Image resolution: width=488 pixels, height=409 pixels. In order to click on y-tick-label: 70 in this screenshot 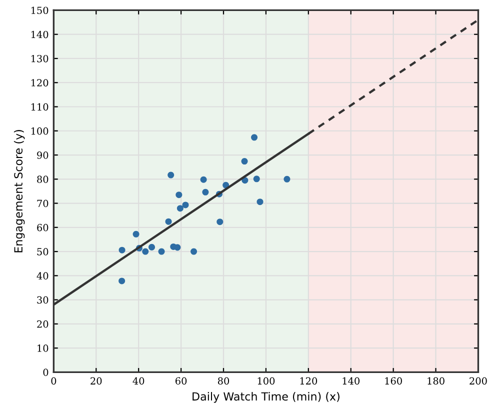, I will do `click(42, 204)`.